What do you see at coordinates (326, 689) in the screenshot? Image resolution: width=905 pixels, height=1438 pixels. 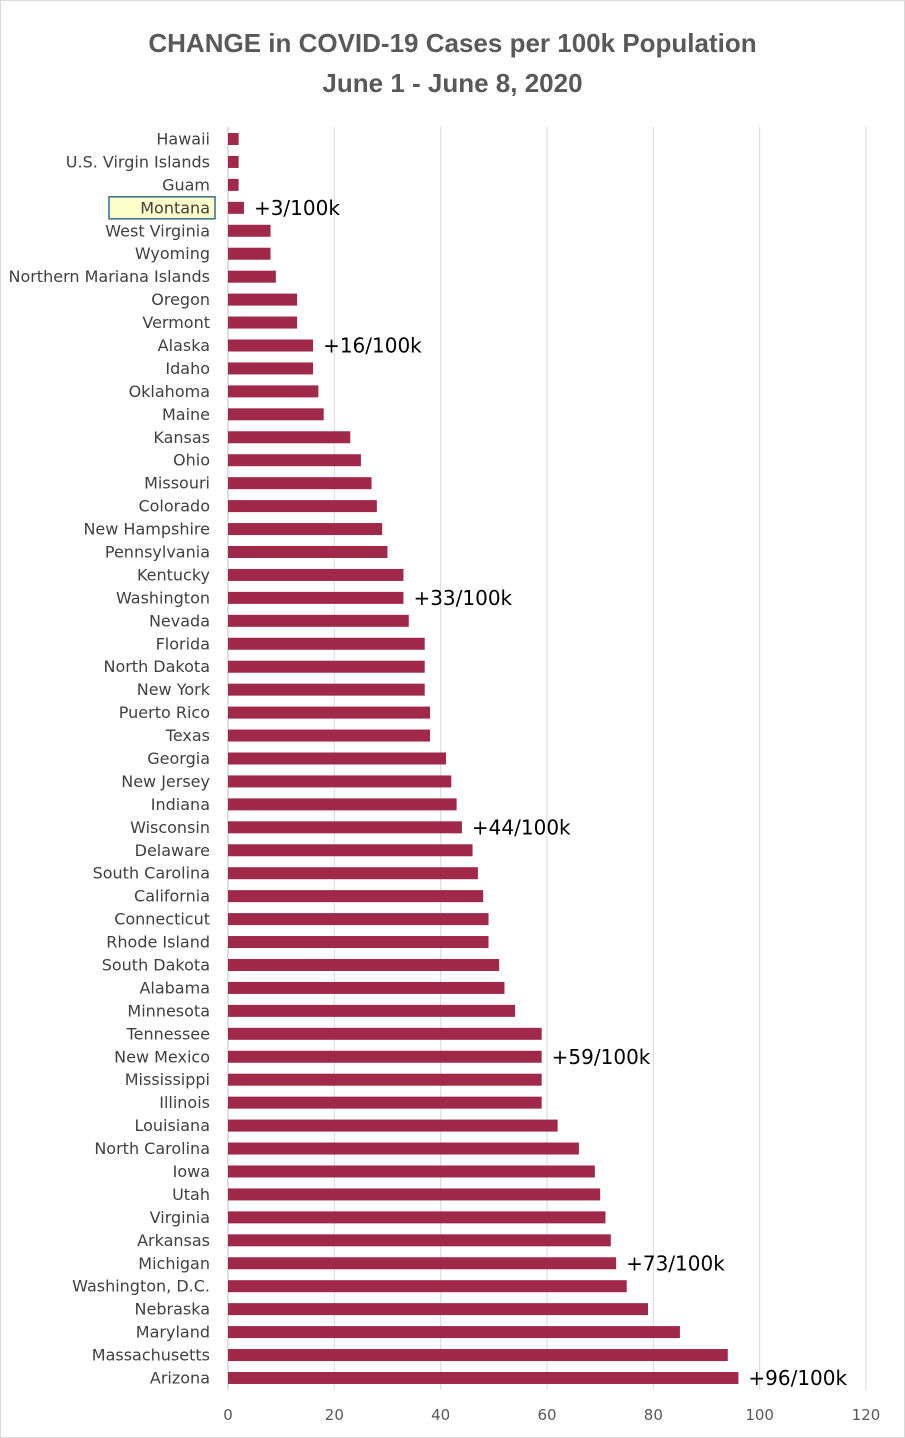 I see `bar-new-york` at bounding box center [326, 689].